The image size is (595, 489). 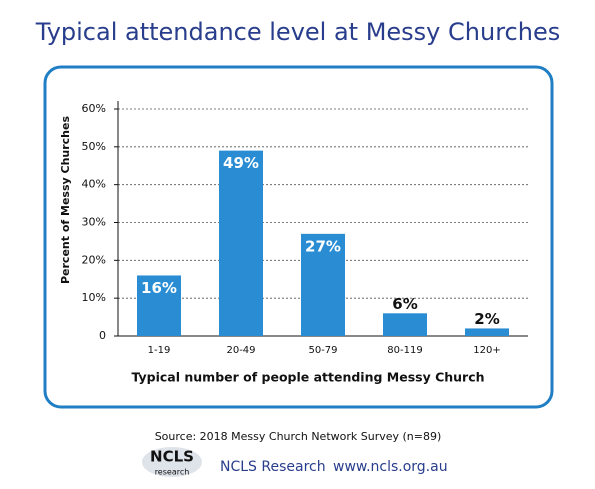 I want to click on y-tick-label: 50%, so click(x=94, y=146).